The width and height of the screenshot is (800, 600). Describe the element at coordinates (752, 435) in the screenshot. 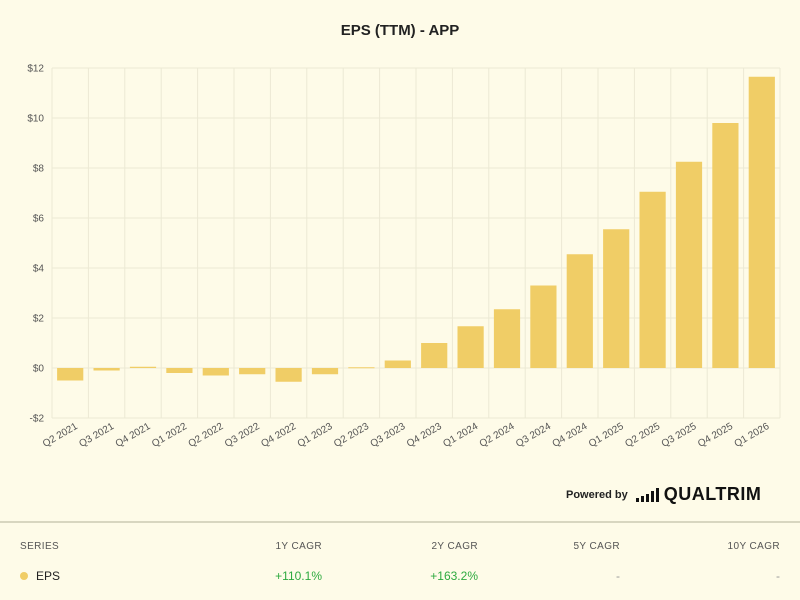

I see `x-tick-label: Q1 2026` at that location.